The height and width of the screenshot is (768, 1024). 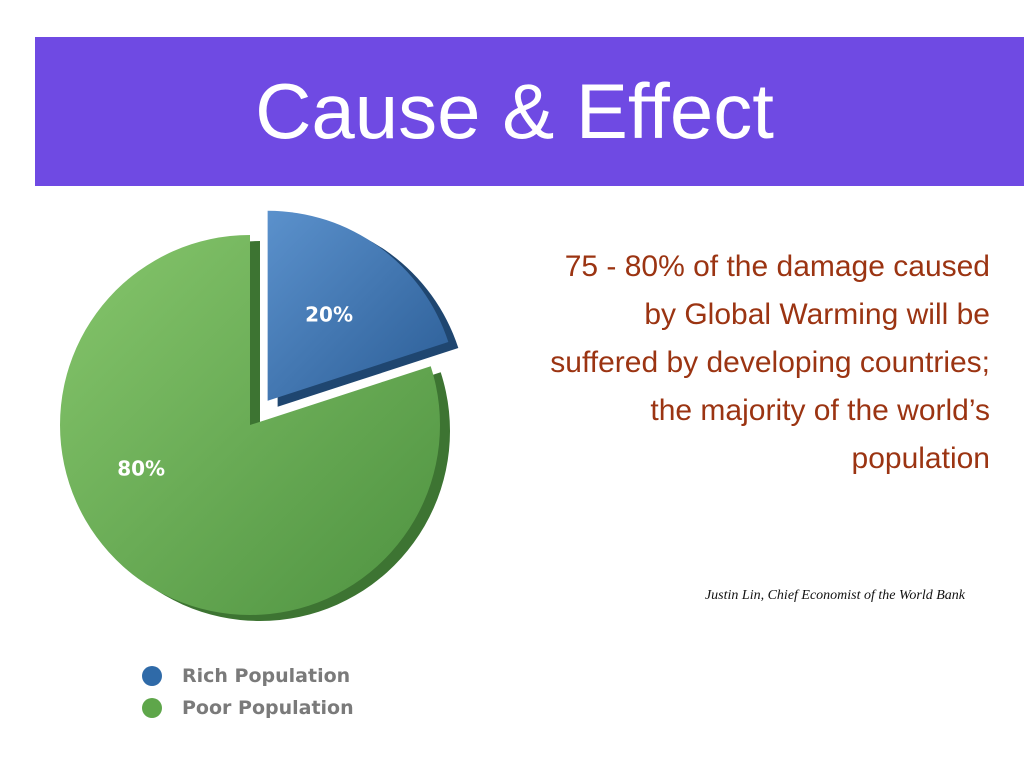 I want to click on legend-item-rich: Rich Population, so click(x=248, y=676).